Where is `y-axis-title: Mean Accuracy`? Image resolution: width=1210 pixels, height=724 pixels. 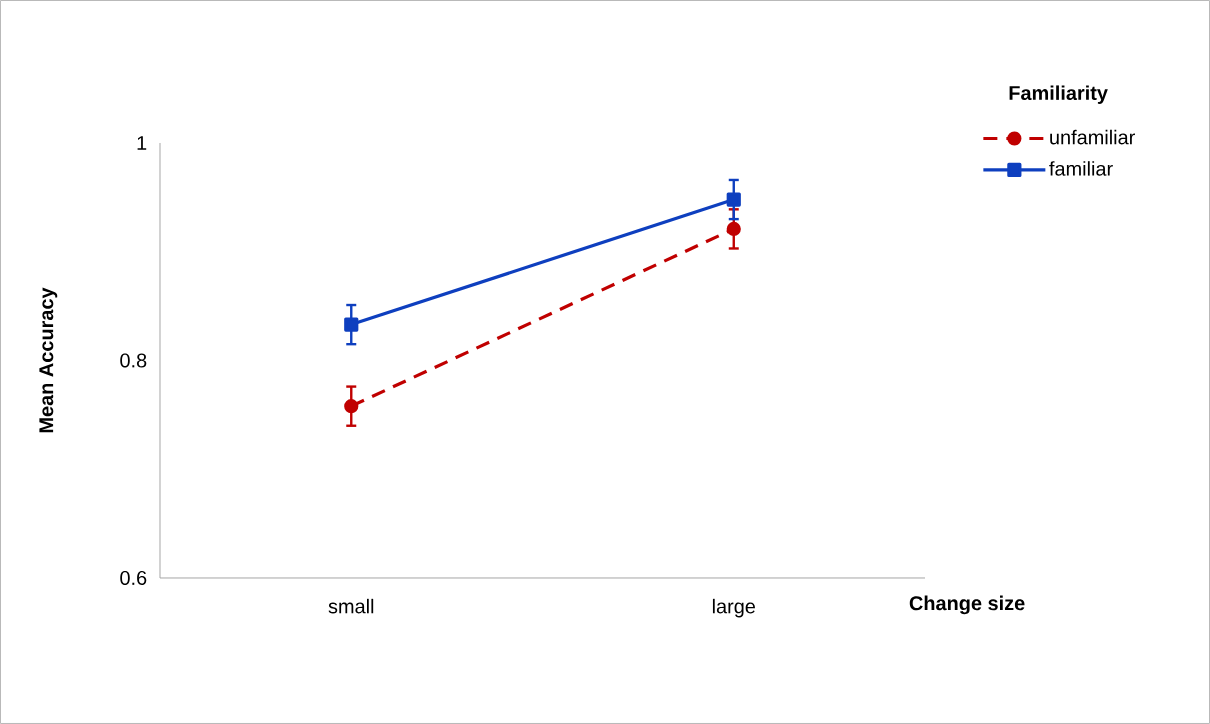
y-axis-title: Mean Accuracy is located at coordinates (48, 360).